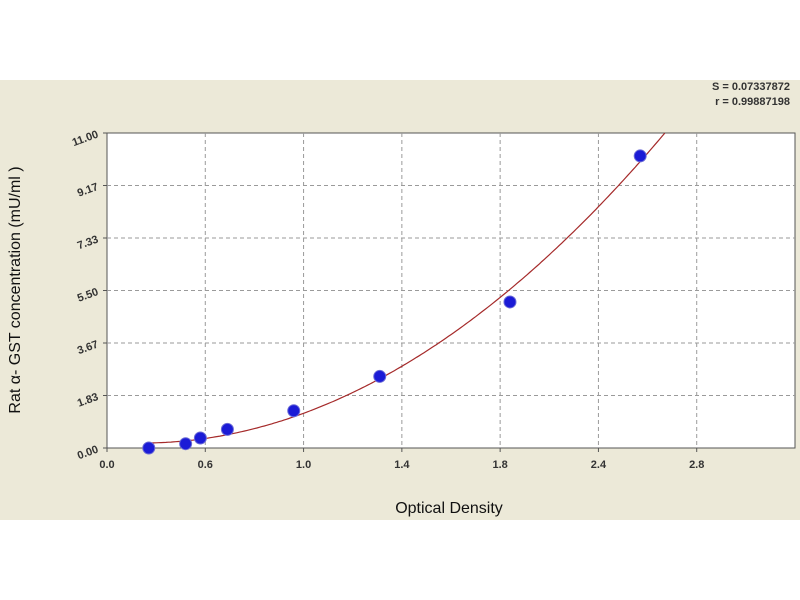  What do you see at coordinates (449, 508) in the screenshot?
I see `x-axis-title: Optical Density` at bounding box center [449, 508].